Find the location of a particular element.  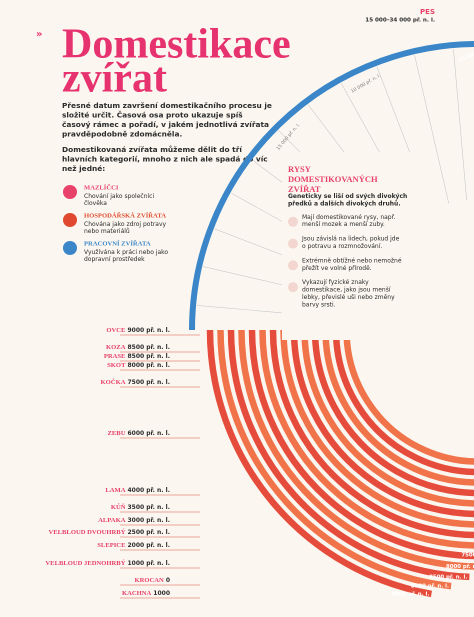

dog-name: PES is located at coordinates (427, 12).